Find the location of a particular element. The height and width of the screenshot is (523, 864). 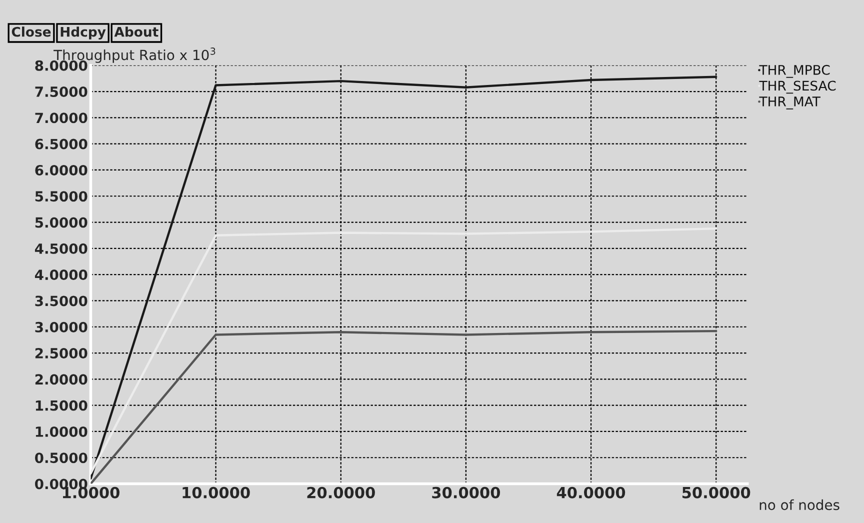

x-tick-label: 30.0000 is located at coordinates (466, 492).